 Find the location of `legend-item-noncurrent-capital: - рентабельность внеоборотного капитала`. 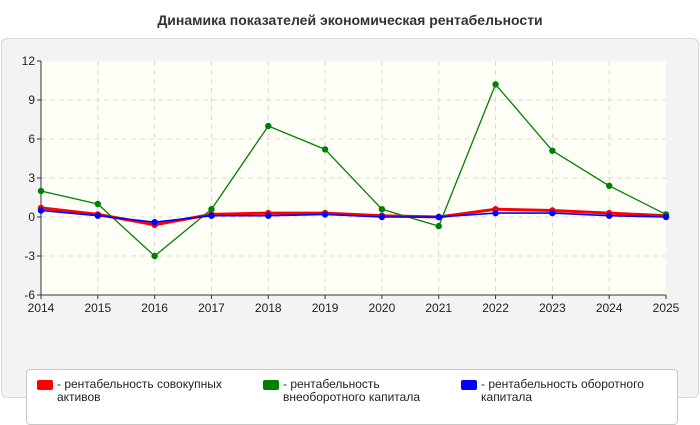

legend-item-noncurrent-capital: - рентабельность внеоборотного капитала is located at coordinates (358, 391).